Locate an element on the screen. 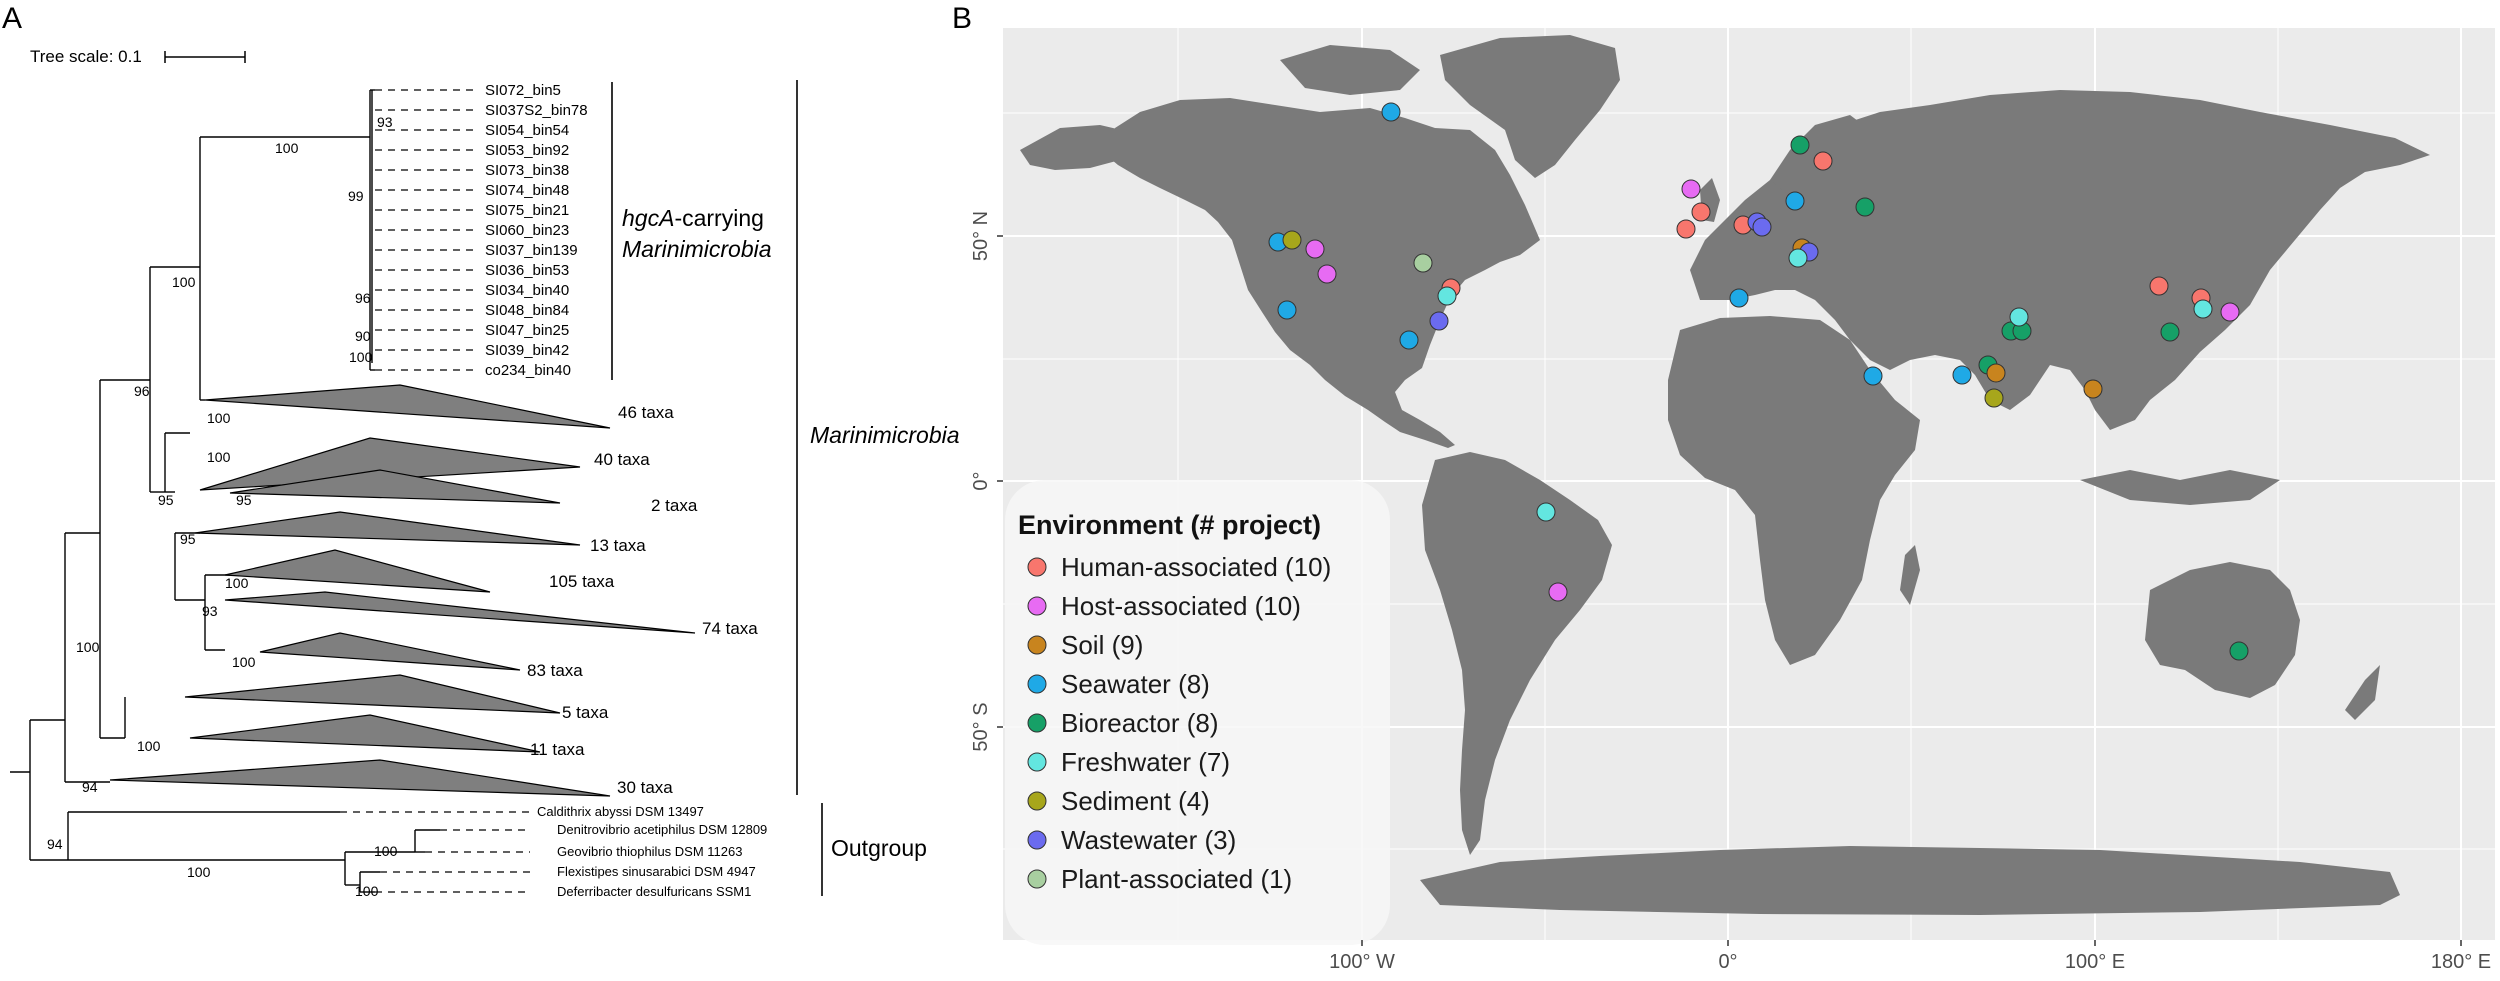 The width and height of the screenshot is (2500, 981). tip-label: co234_bin40 is located at coordinates (528, 370).